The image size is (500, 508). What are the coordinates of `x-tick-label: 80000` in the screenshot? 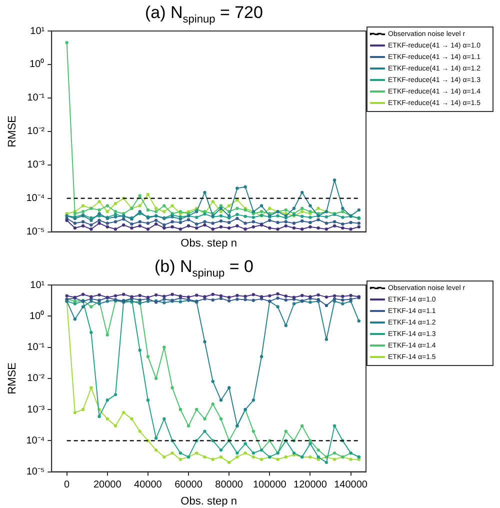 It's located at (229, 485).